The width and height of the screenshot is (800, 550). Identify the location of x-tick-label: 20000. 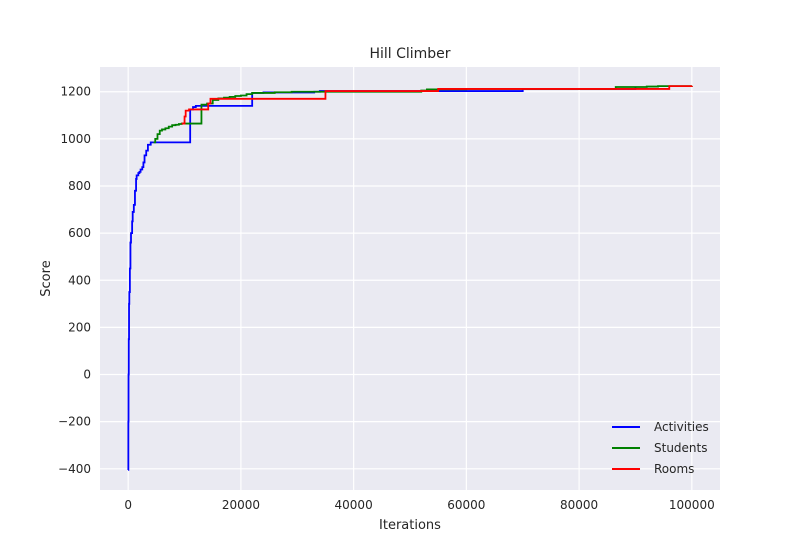
(241, 505).